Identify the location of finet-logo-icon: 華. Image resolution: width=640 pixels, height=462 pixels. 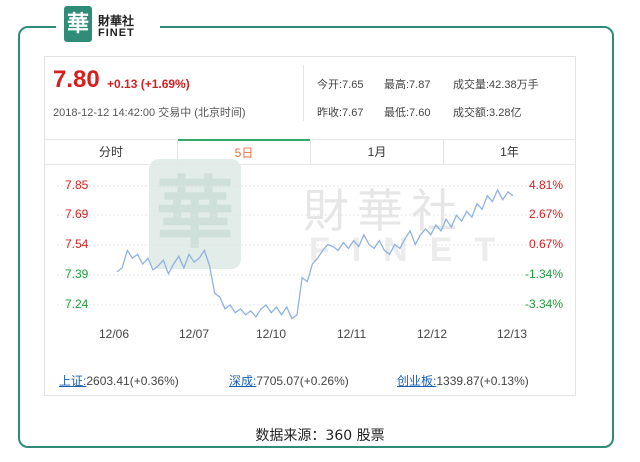
(78, 24).